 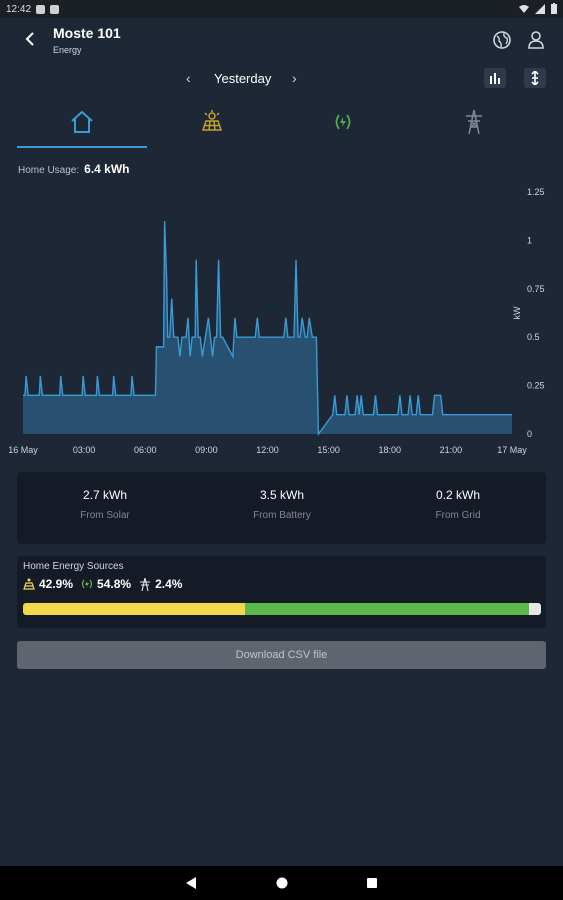 What do you see at coordinates (281, 592) in the screenshot?
I see `home-energy-sources: Home Energy Sources 42.9% 54.8% 2.4%` at bounding box center [281, 592].